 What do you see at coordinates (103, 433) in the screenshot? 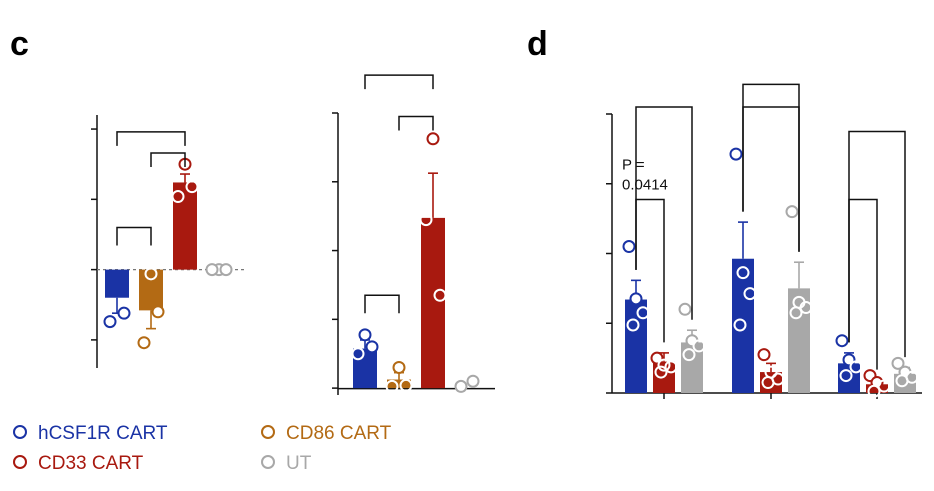
I see `legend-label-hcsf1r: hCSF1R CART` at bounding box center [103, 433].